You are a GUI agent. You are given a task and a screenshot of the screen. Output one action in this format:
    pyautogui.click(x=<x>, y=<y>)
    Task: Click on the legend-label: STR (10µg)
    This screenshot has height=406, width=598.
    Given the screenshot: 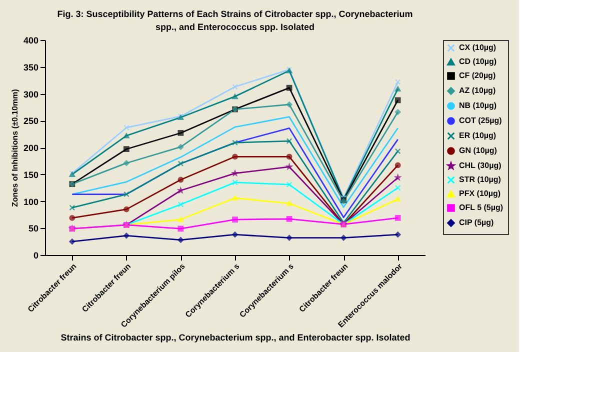 What is the action you would take?
    pyautogui.click(x=480, y=179)
    